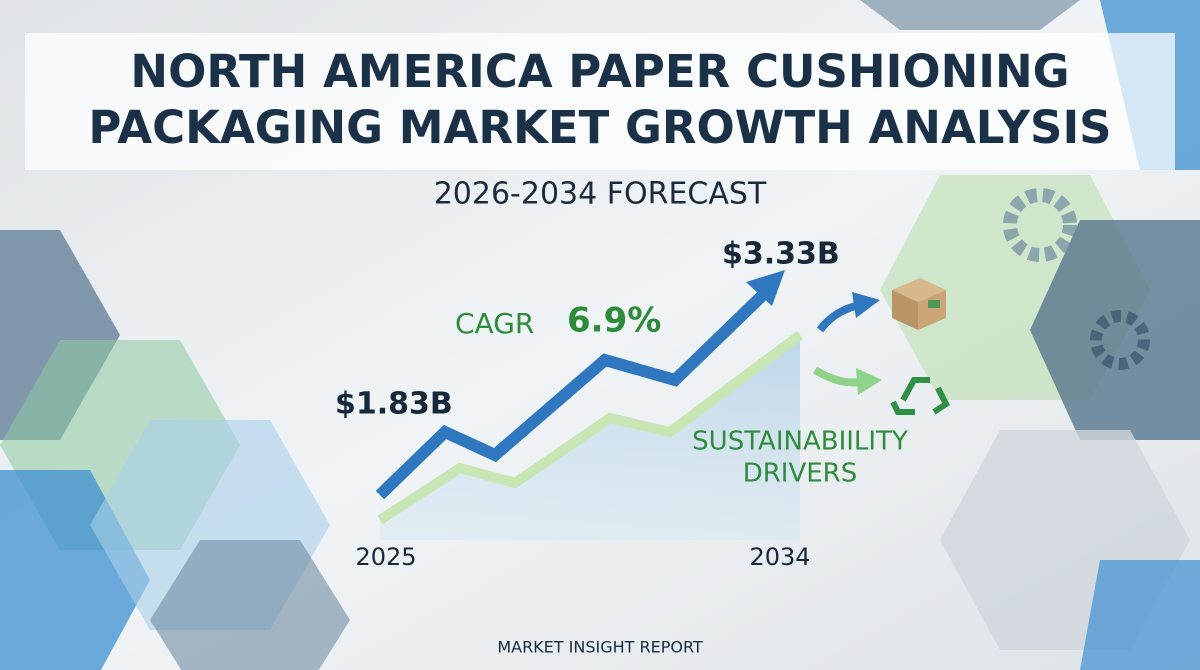 The width and height of the screenshot is (1200, 670). What do you see at coordinates (385, 557) in the screenshot?
I see `start-year: 2025` at bounding box center [385, 557].